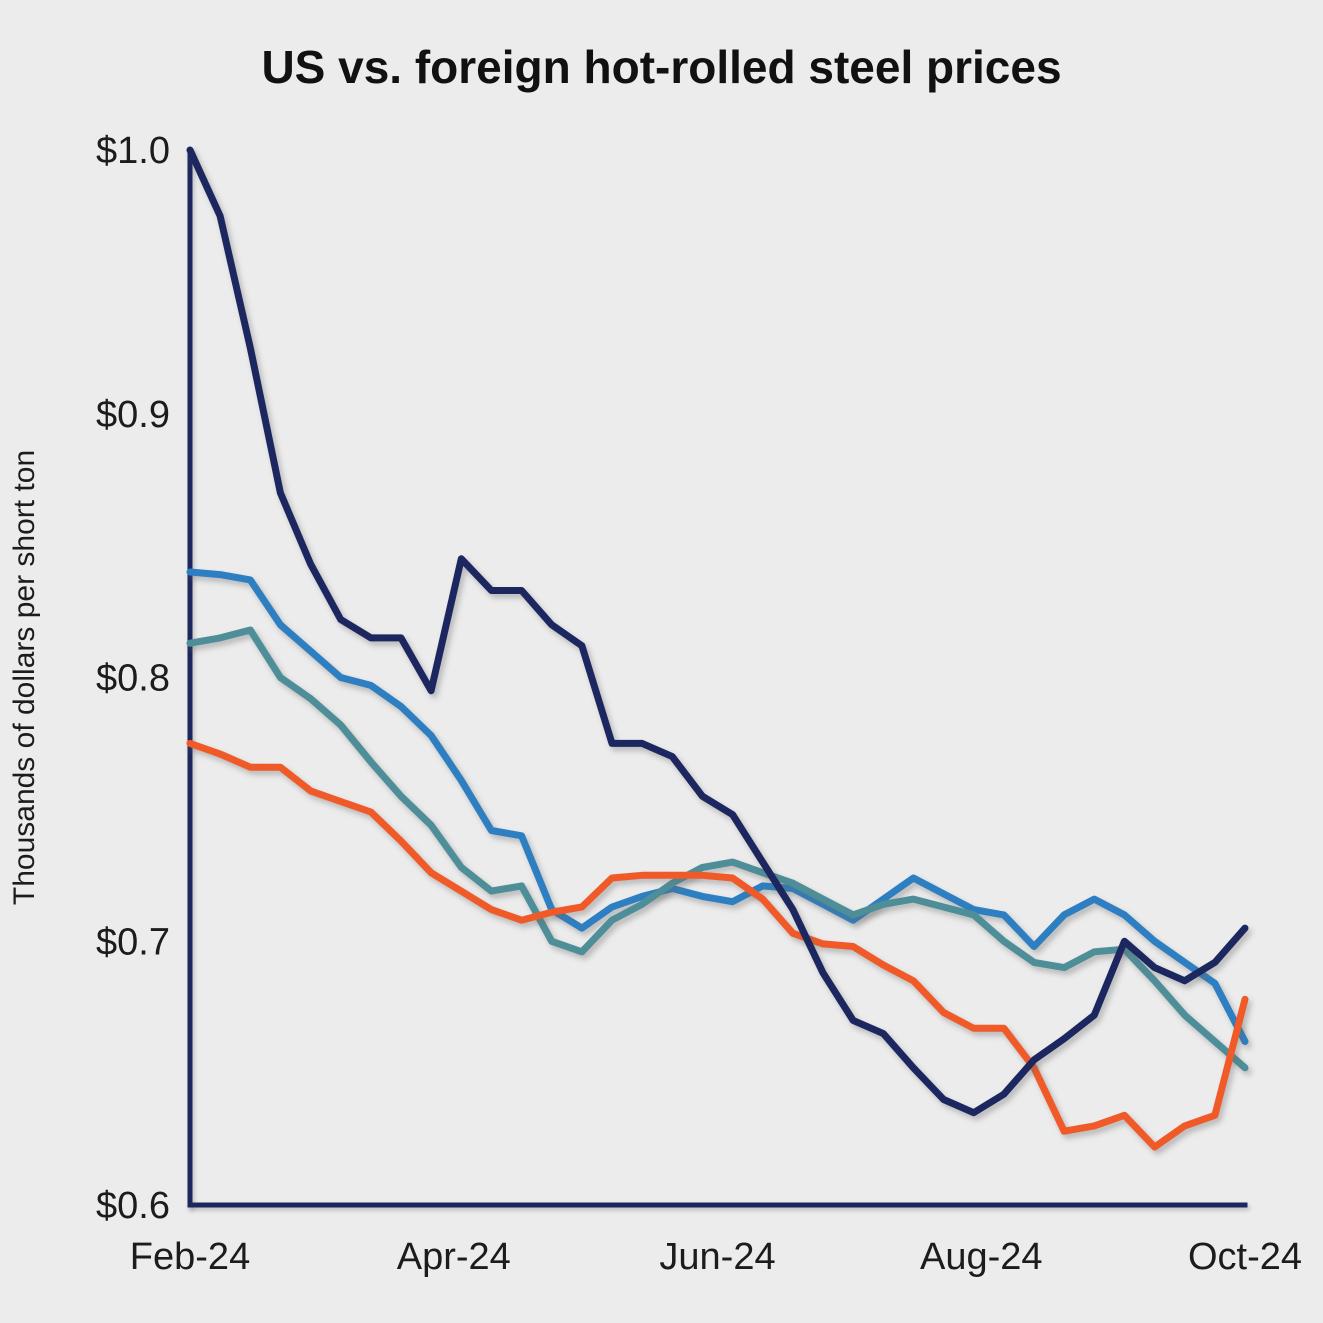 This screenshot has width=1323, height=1323. What do you see at coordinates (133, 415) in the screenshot?
I see `y-tick-label: $0.9` at bounding box center [133, 415].